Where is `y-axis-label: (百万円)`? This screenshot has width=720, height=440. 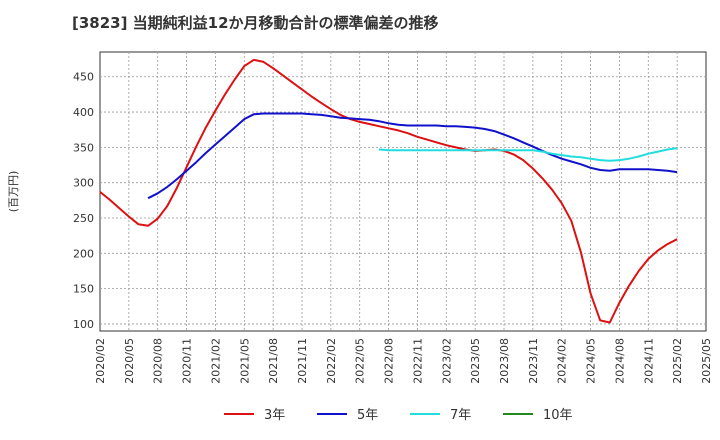
y-axis-label: (百万円) is located at coordinates (13, 192).